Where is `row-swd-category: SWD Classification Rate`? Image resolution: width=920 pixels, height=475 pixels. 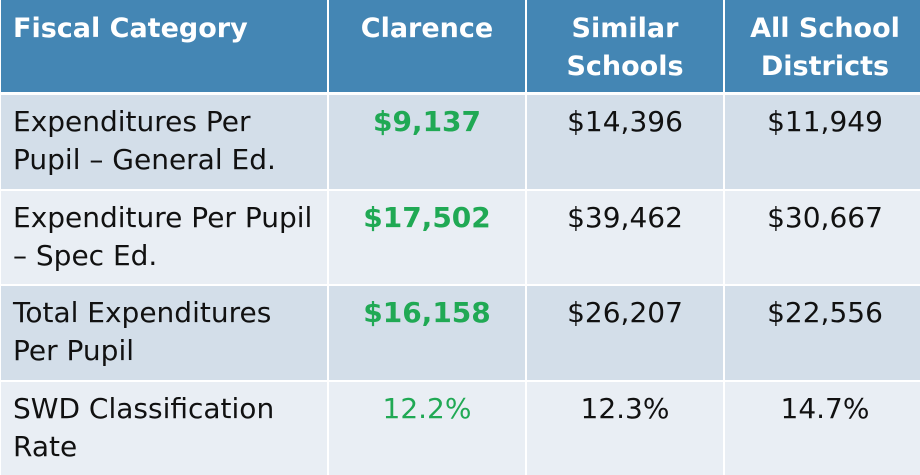
row-swd-category: SWD Classification Rate is located at coordinates (164, 427).